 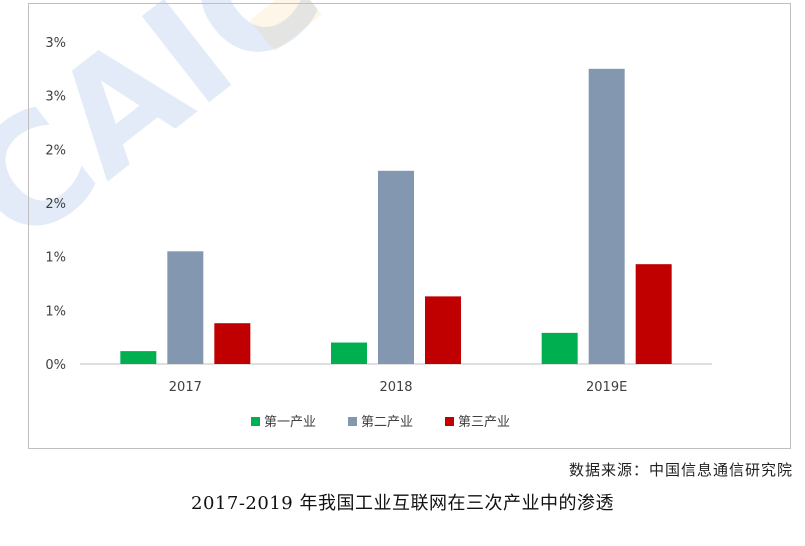 I want to click on x-tick-label: 2019E, so click(x=606, y=387).